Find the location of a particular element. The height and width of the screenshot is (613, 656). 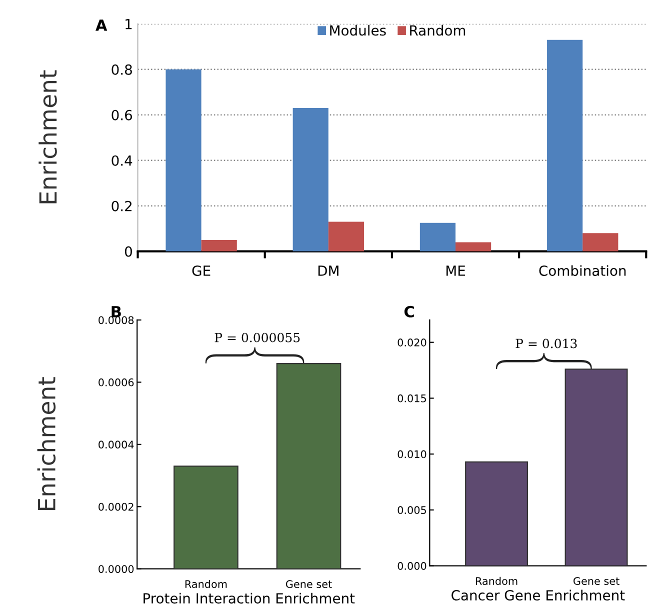

y-tick-label: 0.000 is located at coordinates (412, 566).